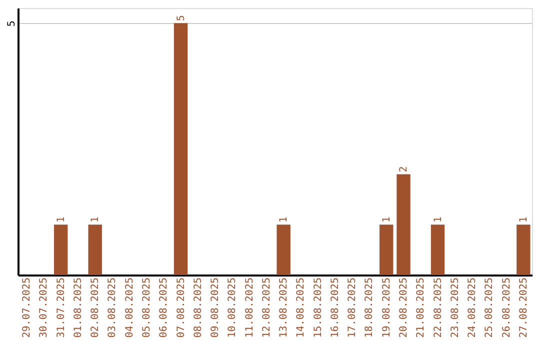  What do you see at coordinates (164, 308) in the screenshot?
I see `x-tick-label: 06.08.2025` at bounding box center [164, 308].